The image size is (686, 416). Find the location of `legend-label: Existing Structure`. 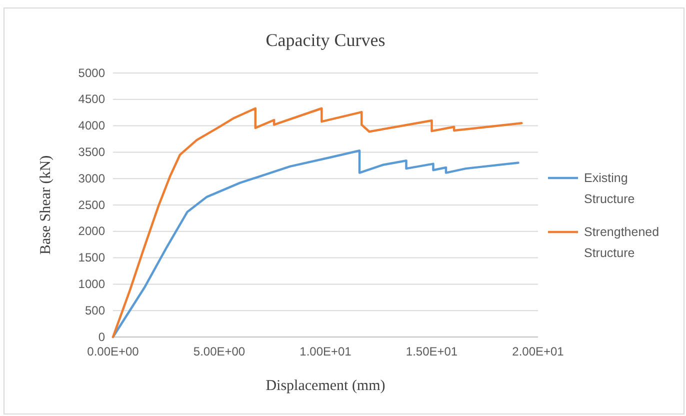

legend-label: Existing Structure is located at coordinates (609, 188).